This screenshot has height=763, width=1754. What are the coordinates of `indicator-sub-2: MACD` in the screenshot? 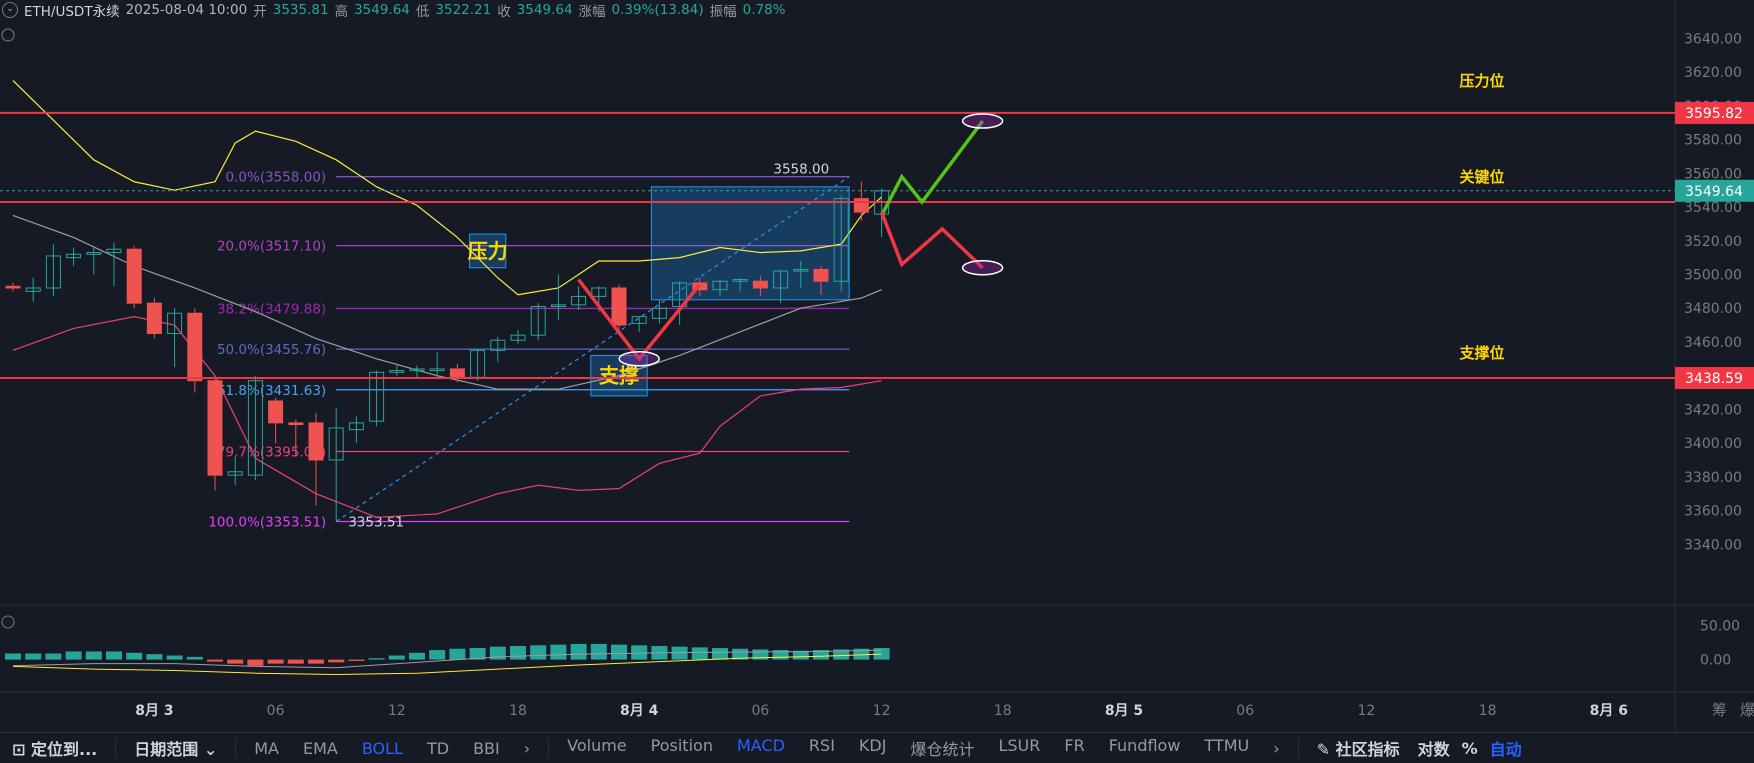 It's located at (760, 745).